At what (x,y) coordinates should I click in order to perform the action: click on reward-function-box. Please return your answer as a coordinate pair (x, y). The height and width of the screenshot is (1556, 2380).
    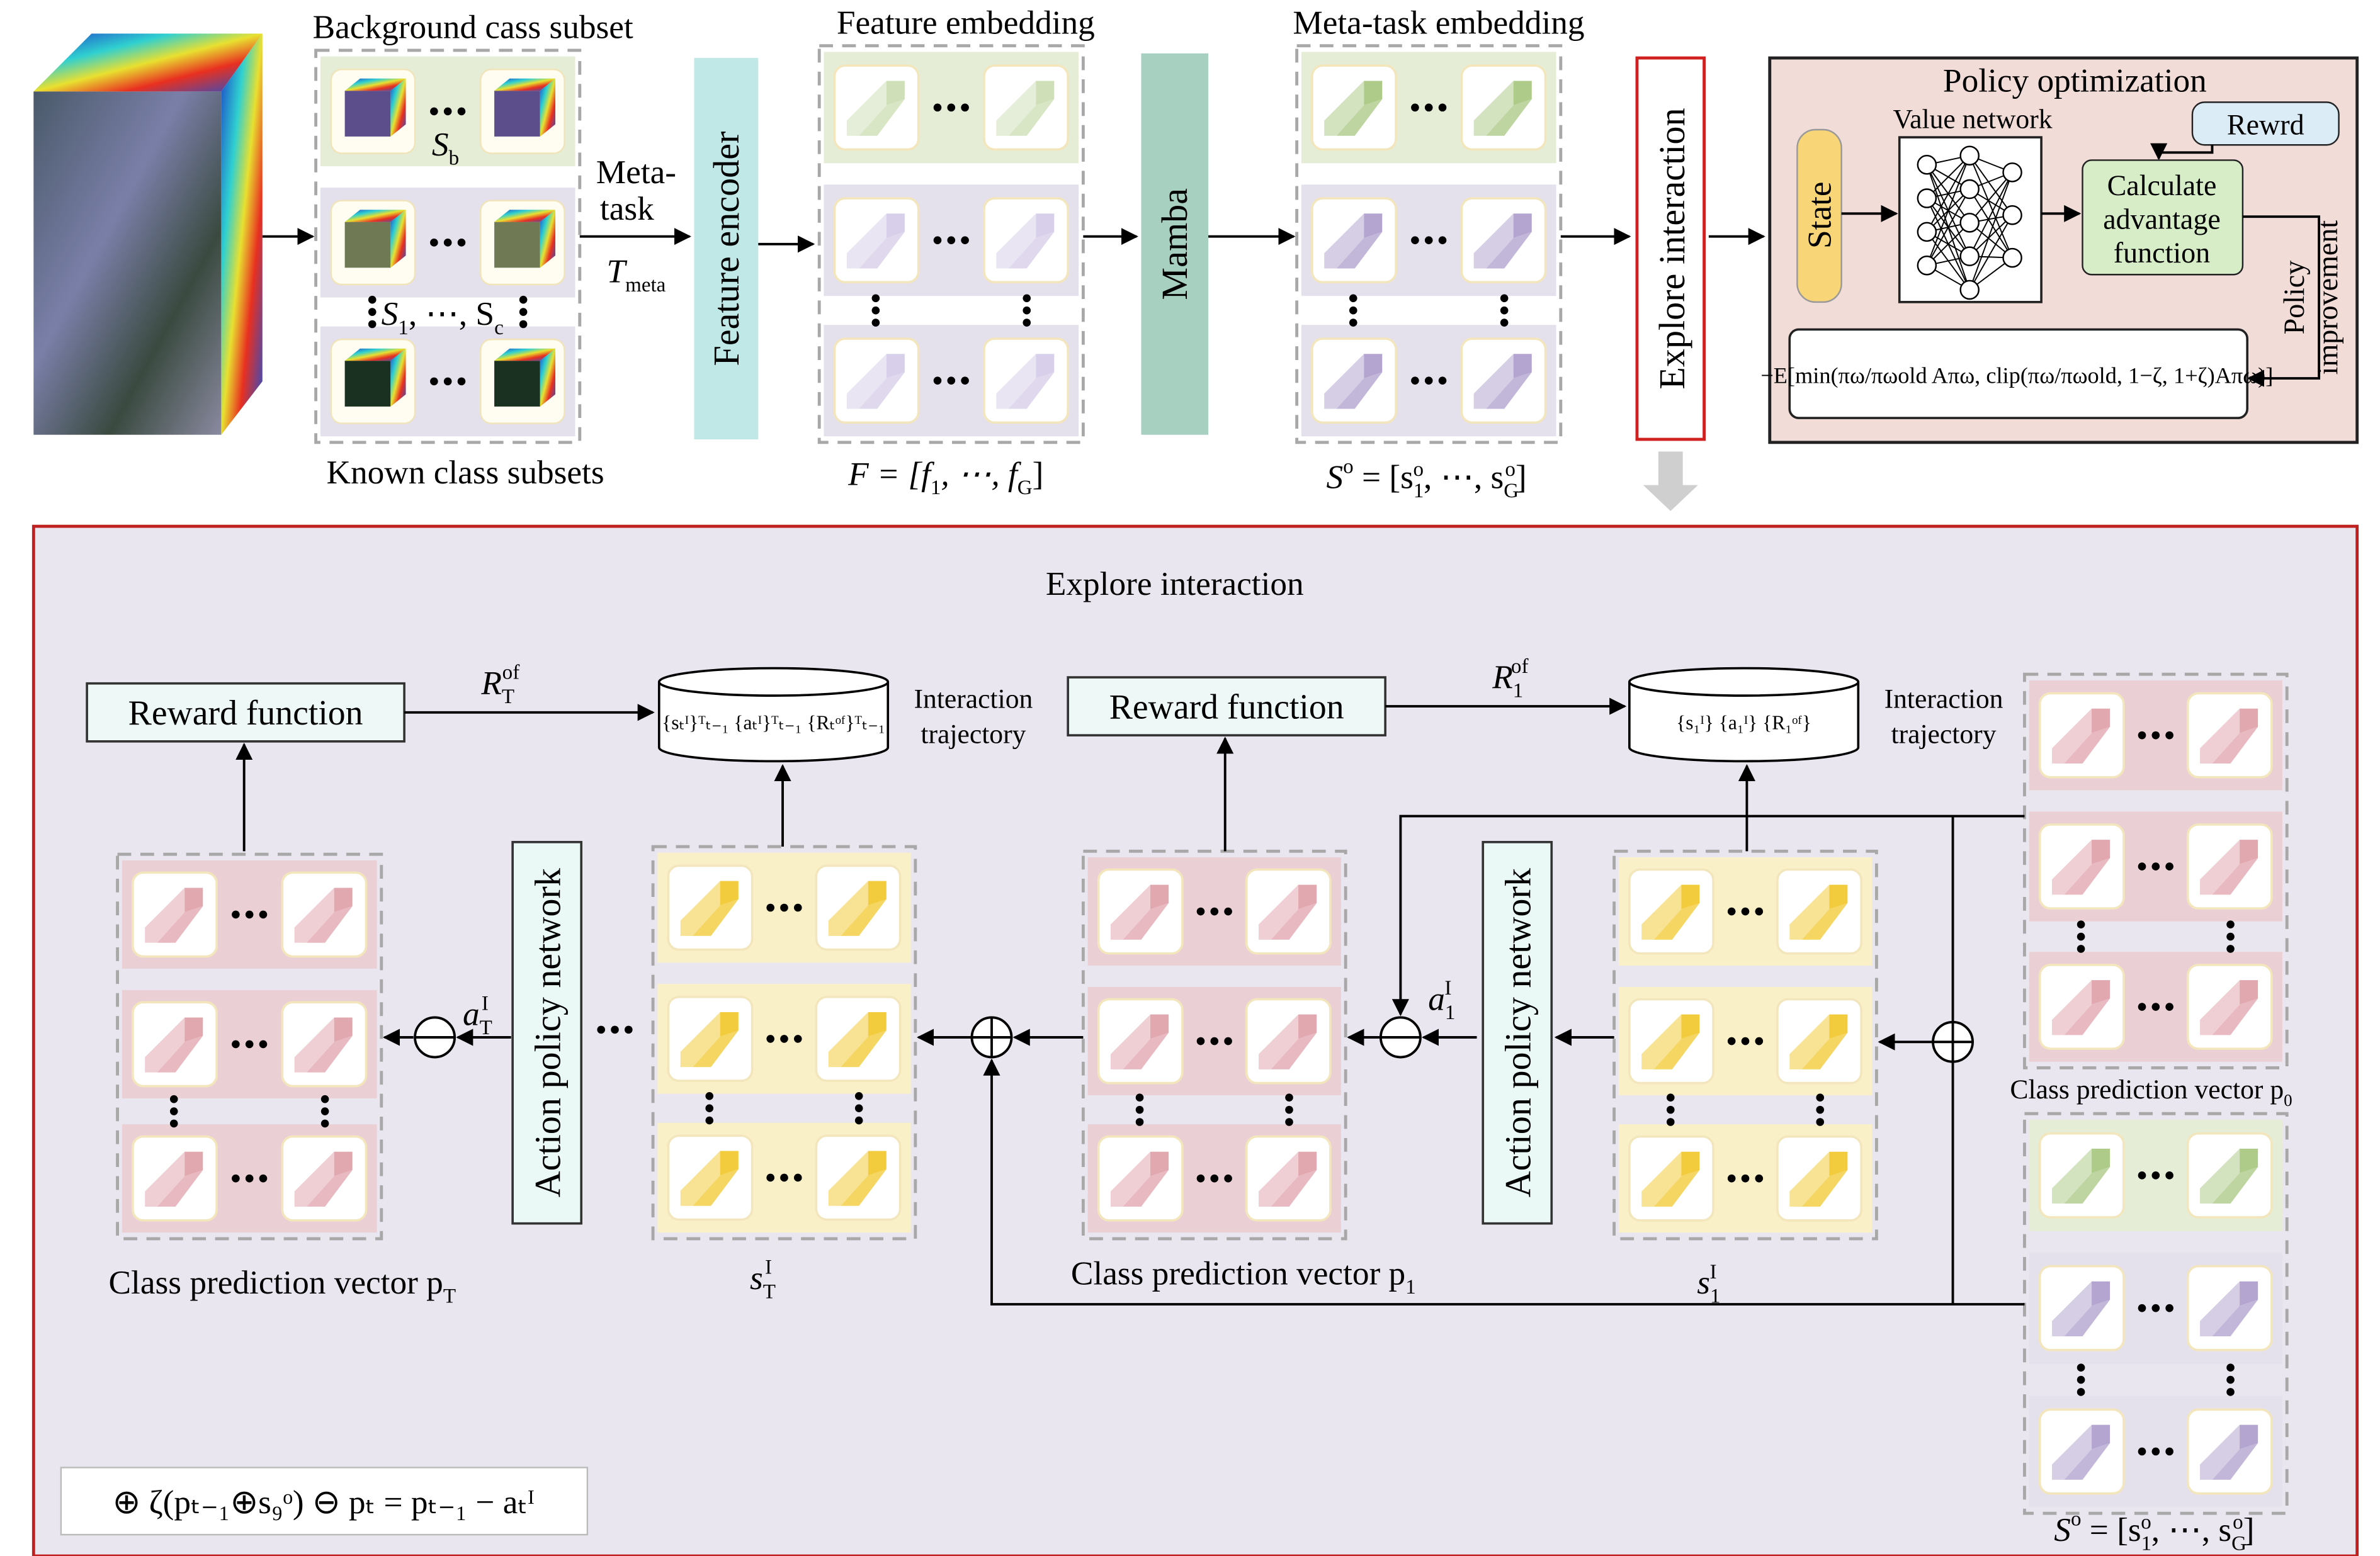
    Looking at the image, I should click on (245, 712).